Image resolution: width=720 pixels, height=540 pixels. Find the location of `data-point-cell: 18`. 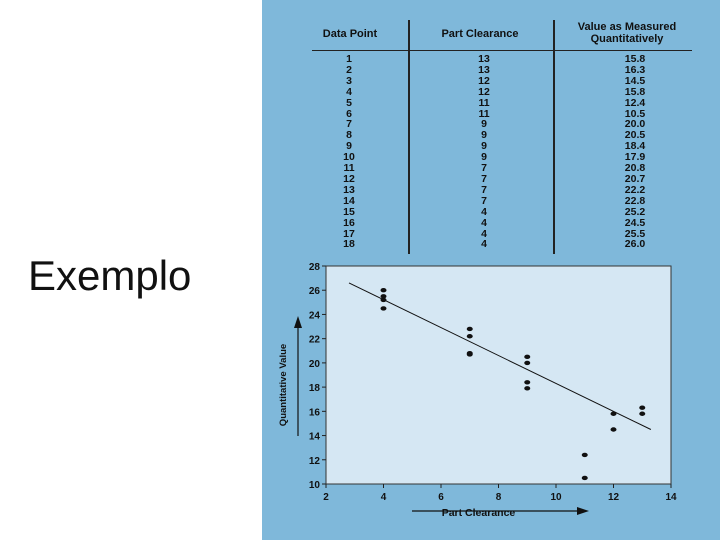

data-point-cell: 18 is located at coordinates (349, 244).